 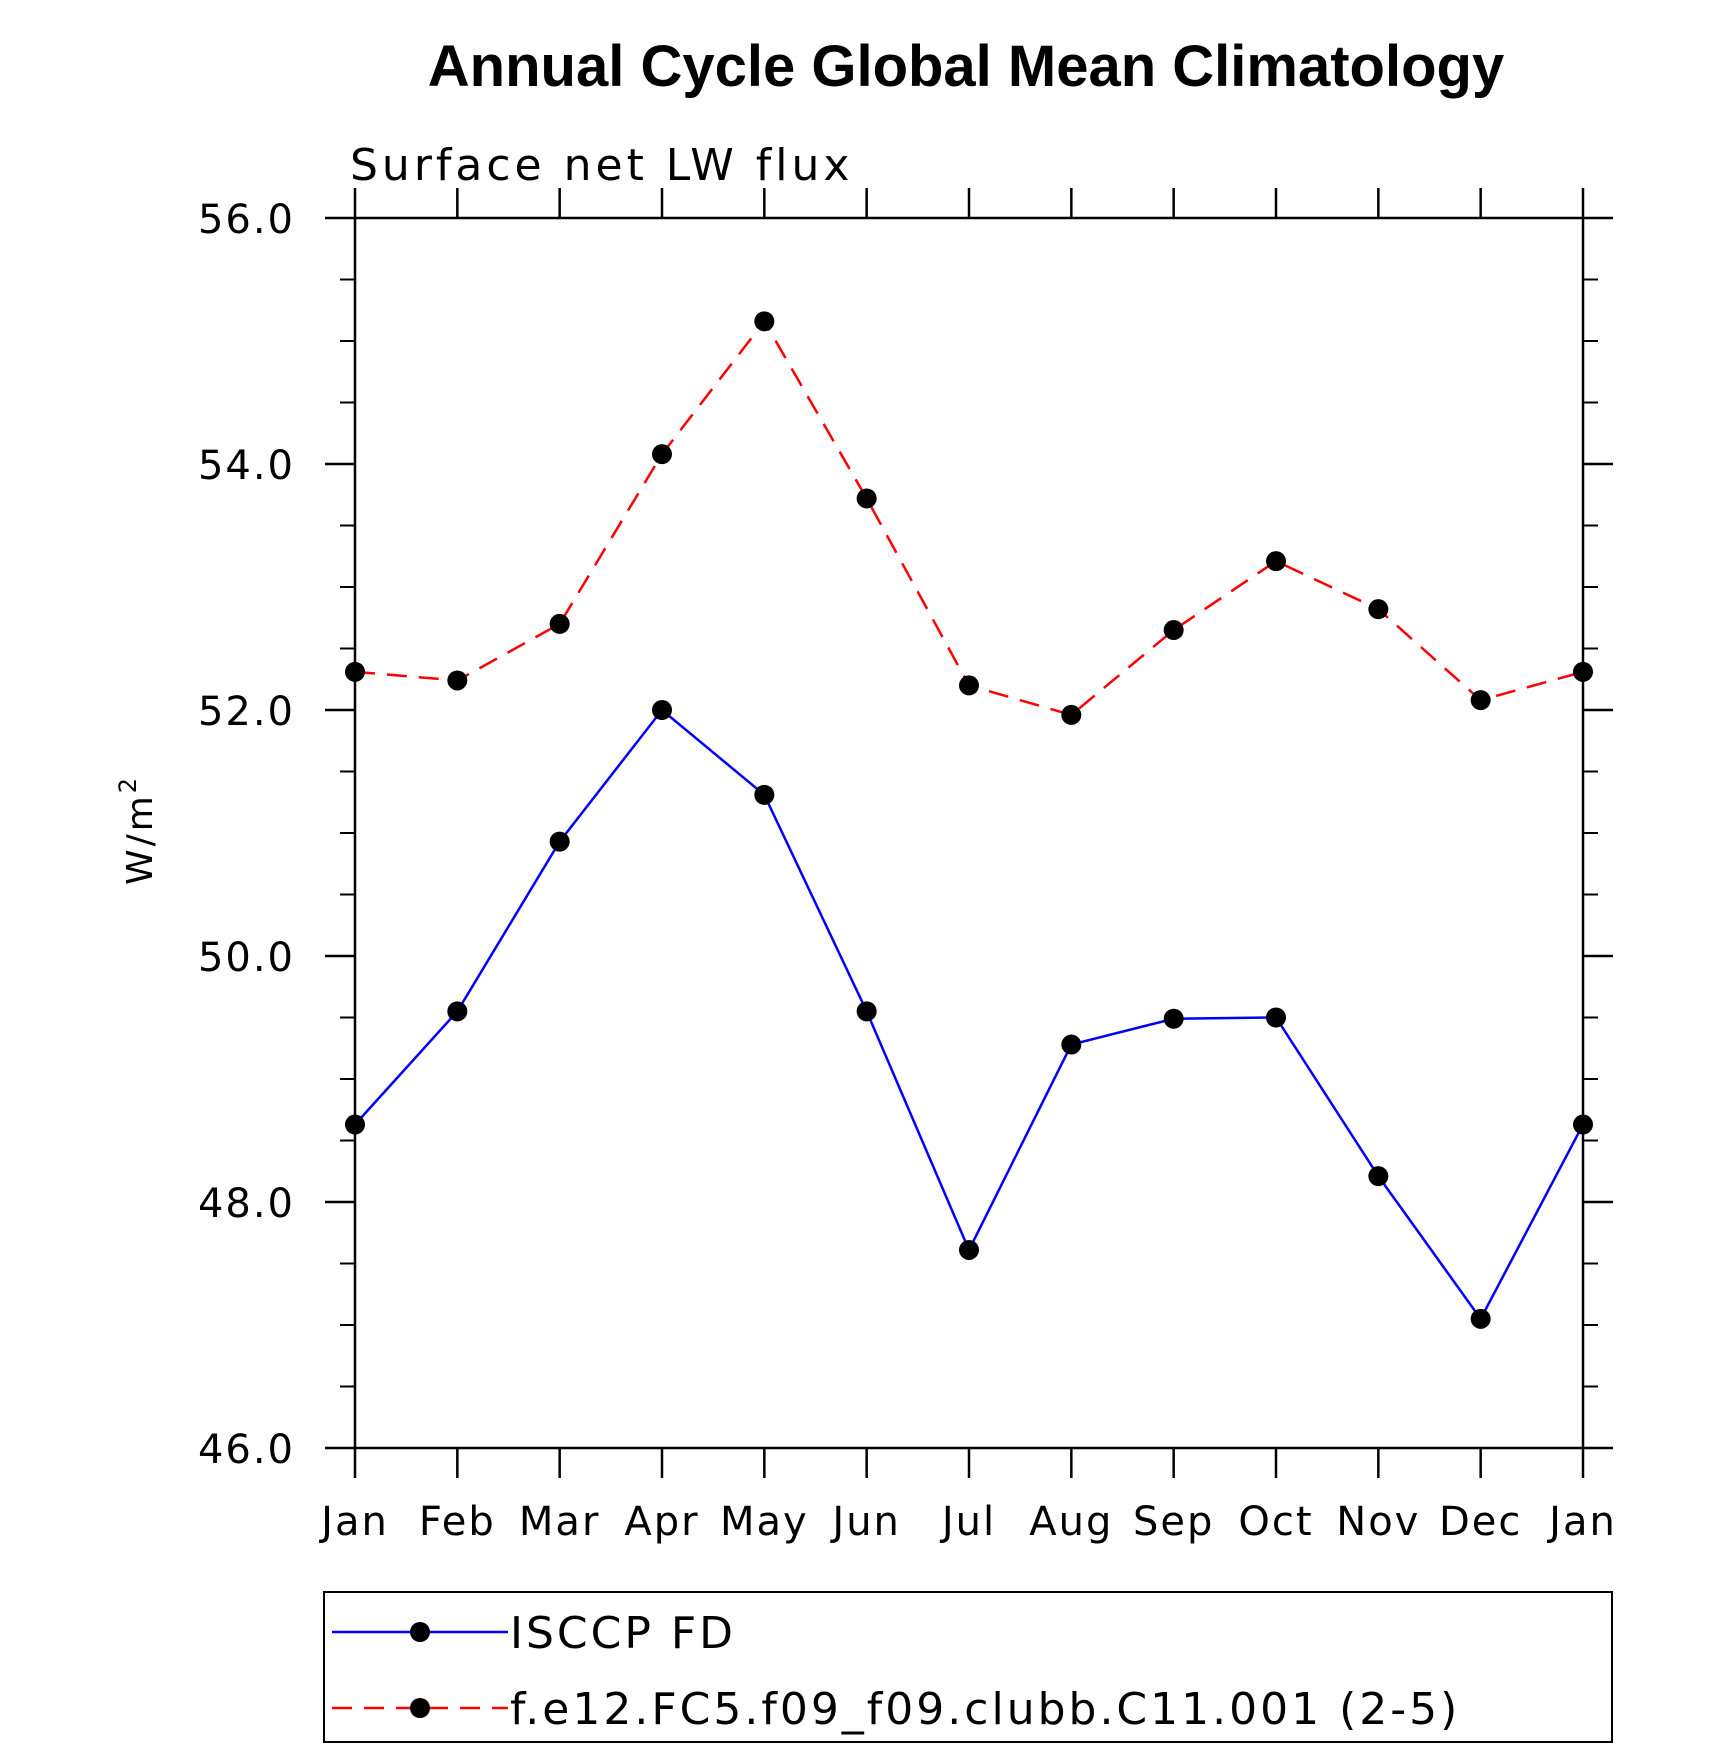 I want to click on x-tick-label: Mar, so click(x=559, y=1522).